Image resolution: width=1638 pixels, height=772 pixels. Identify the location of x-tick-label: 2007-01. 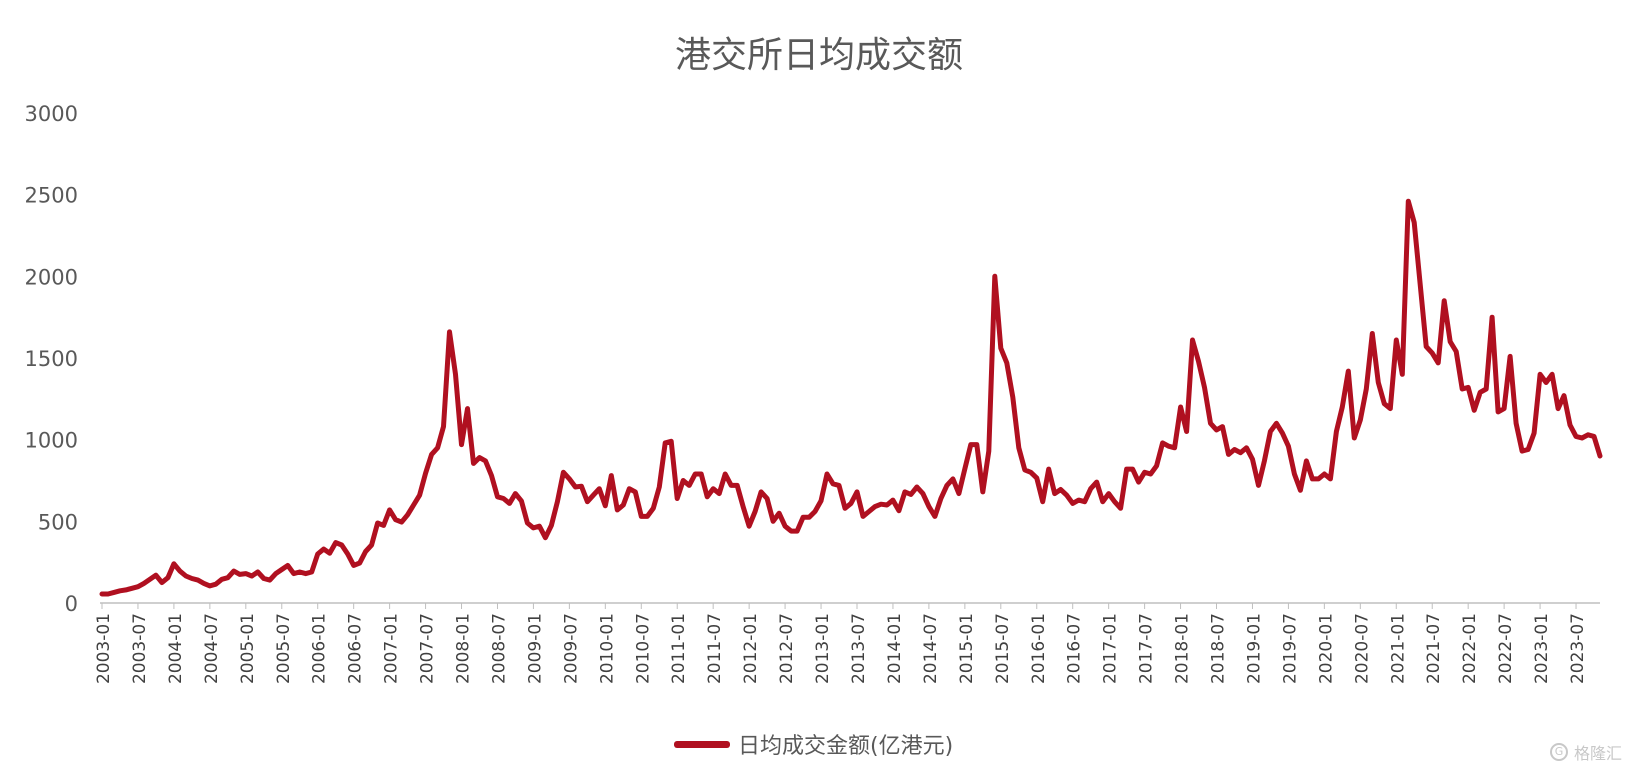
(392, 648).